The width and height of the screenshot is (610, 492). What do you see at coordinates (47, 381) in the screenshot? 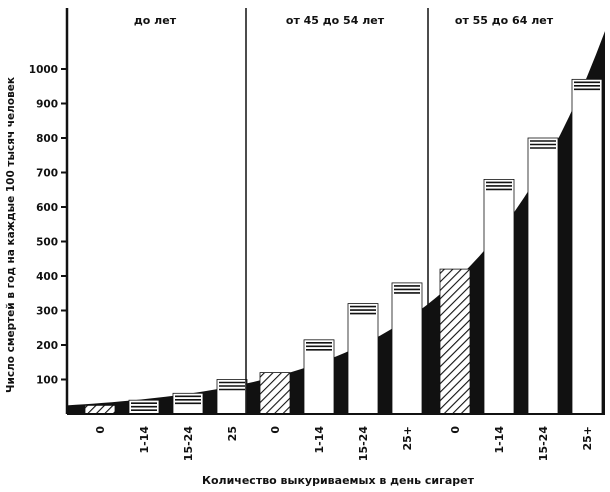
I see `y-tick-label-100: 100` at bounding box center [47, 381].